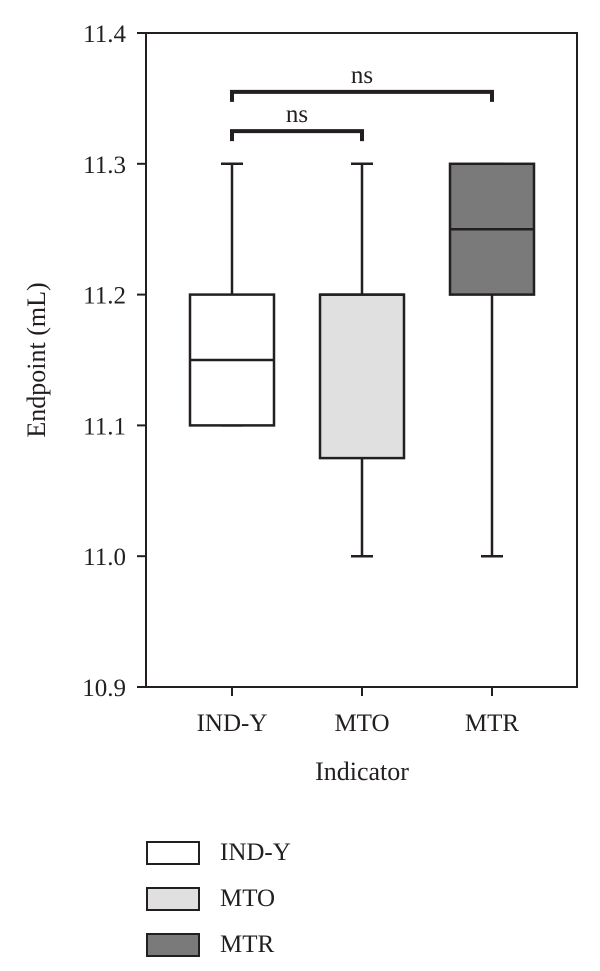  I want to click on x-tick-label: IND-Y, so click(232, 723).